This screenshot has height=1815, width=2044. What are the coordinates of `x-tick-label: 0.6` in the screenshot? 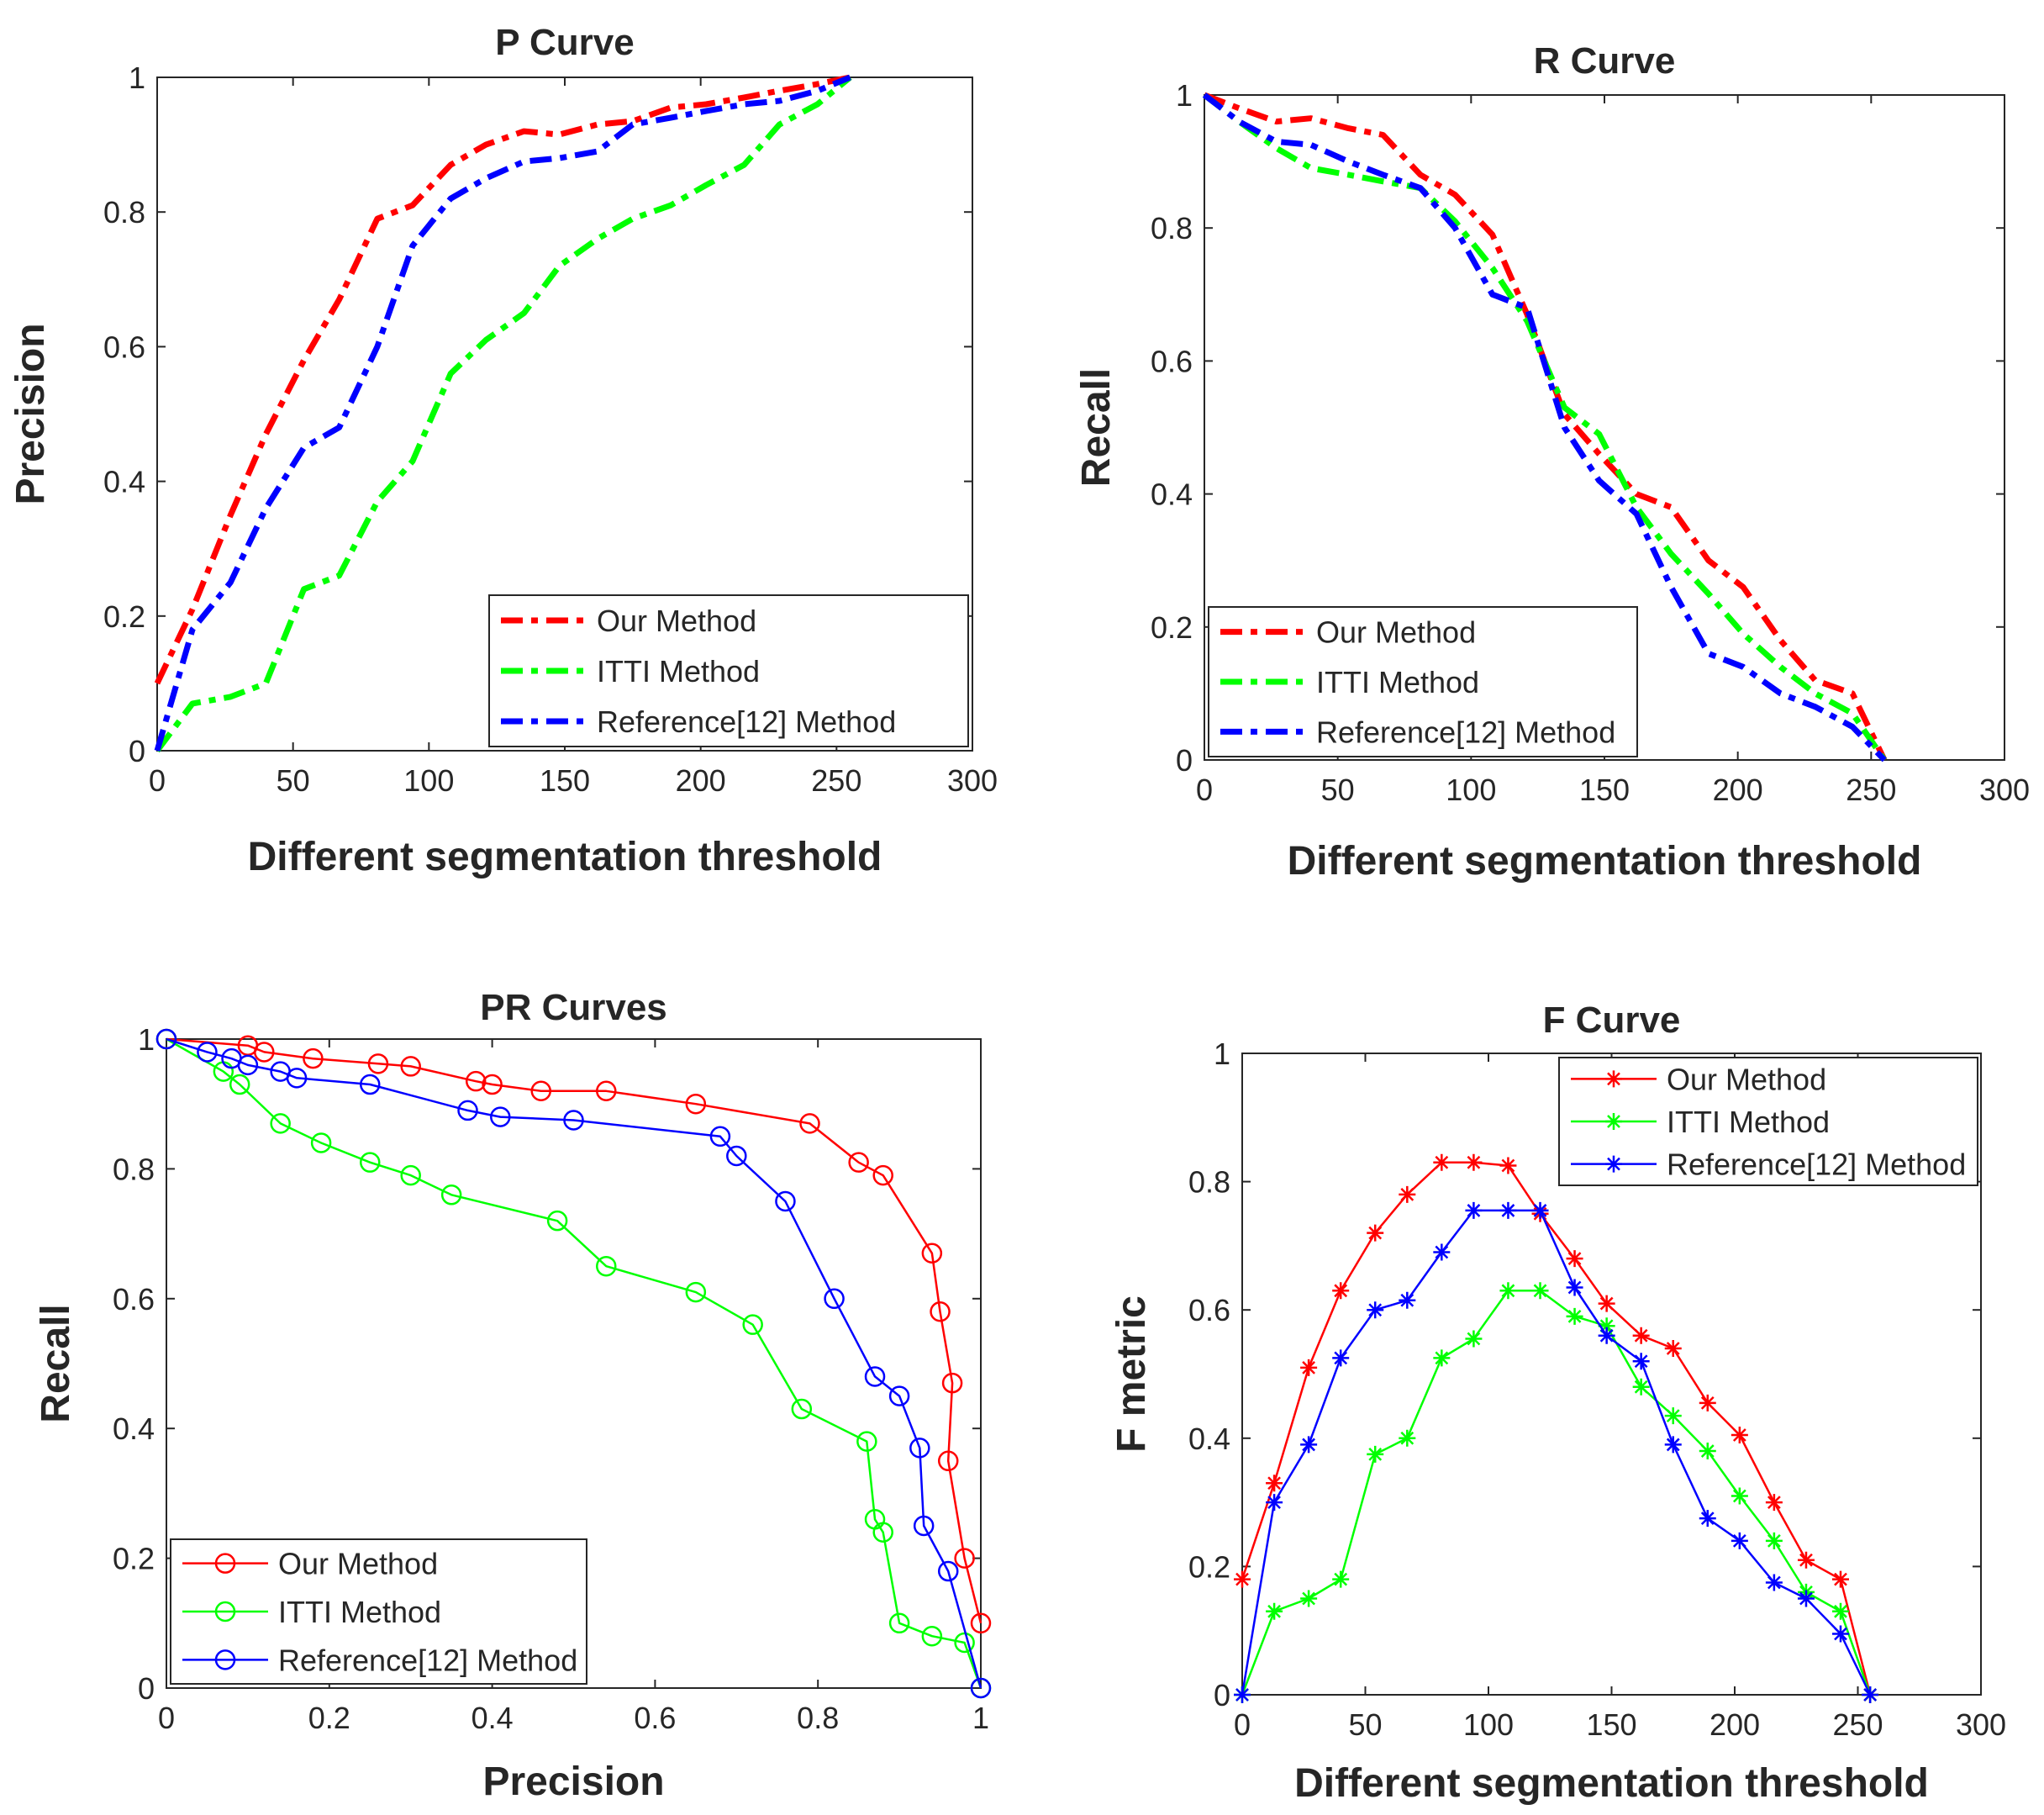 It's located at (655, 1718).